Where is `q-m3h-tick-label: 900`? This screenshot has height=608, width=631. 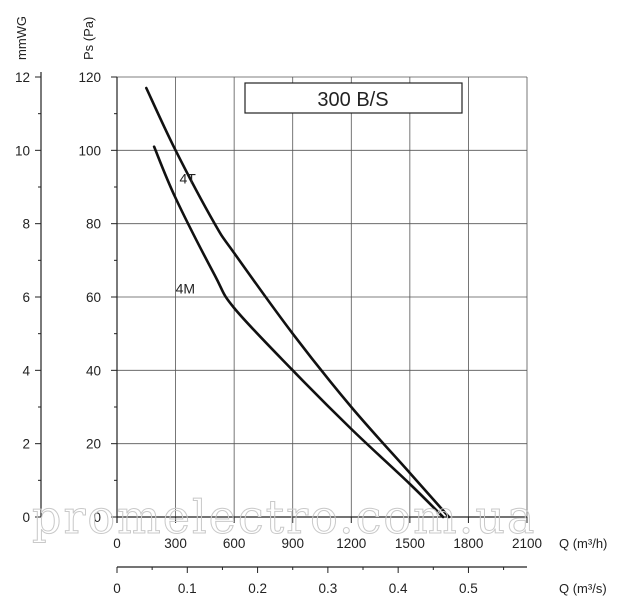
q-m3h-tick-label: 900 is located at coordinates (292, 543).